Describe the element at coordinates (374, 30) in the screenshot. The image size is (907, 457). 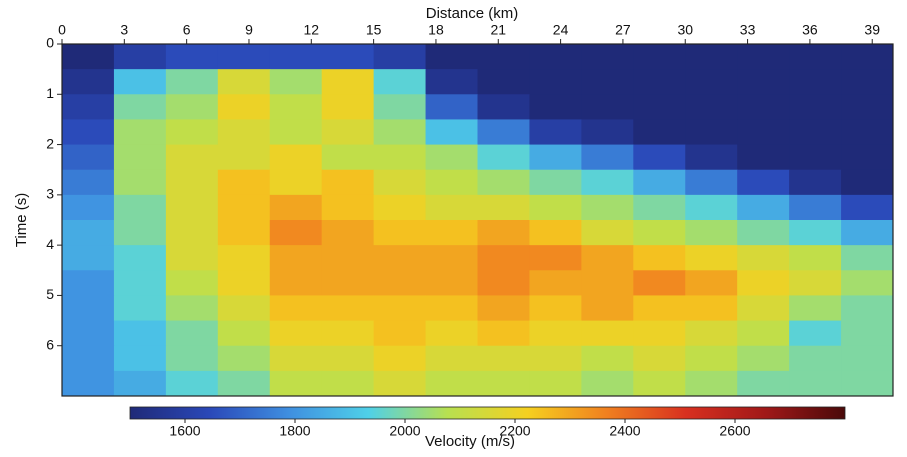
I see `x-tick-label: 15` at that location.